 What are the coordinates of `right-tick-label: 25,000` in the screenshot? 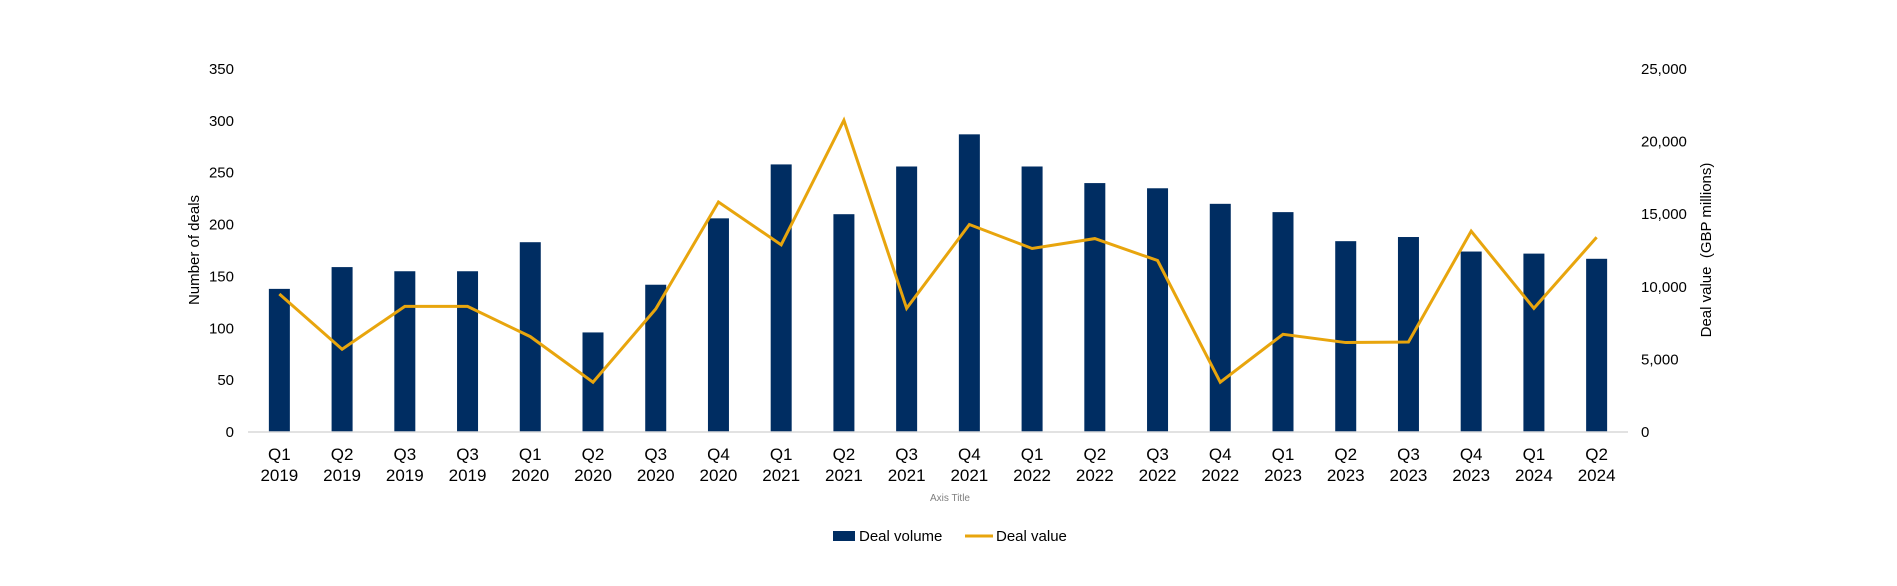 It's located at (1664, 69).